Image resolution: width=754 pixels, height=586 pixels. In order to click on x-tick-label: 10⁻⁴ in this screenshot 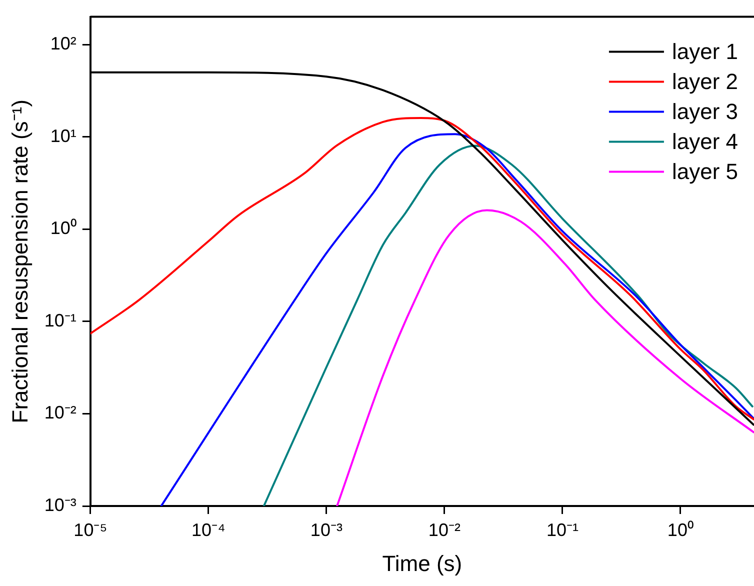, I will do `click(209, 530)`.